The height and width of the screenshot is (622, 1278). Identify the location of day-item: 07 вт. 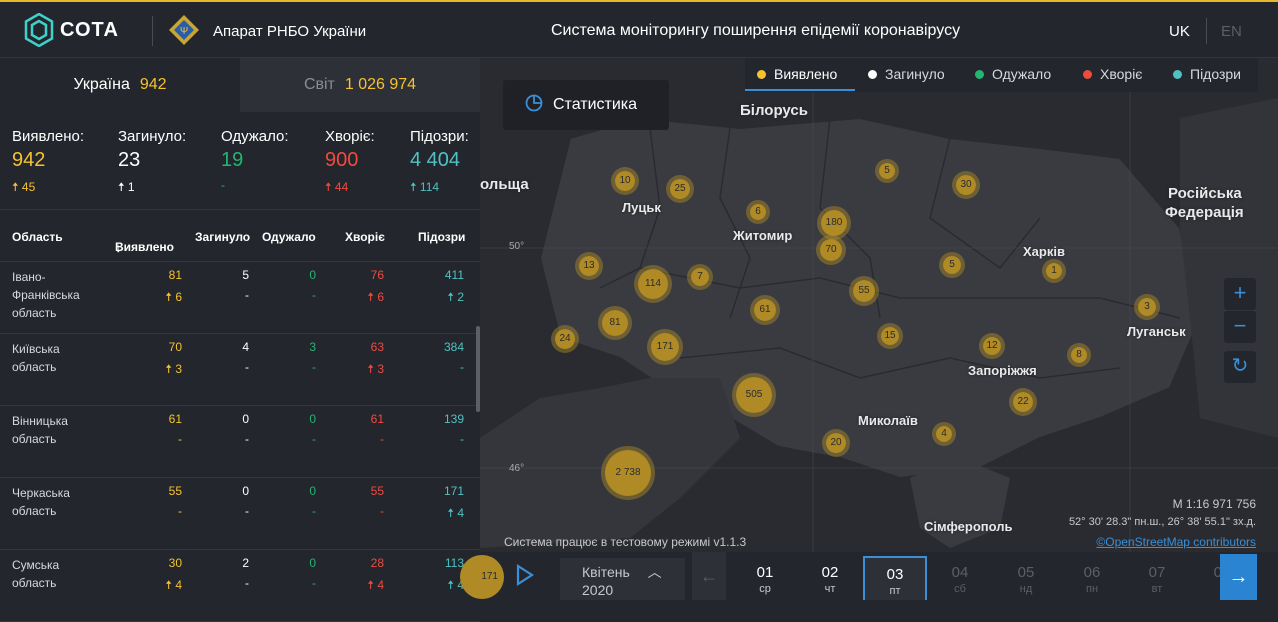
(1157, 576).